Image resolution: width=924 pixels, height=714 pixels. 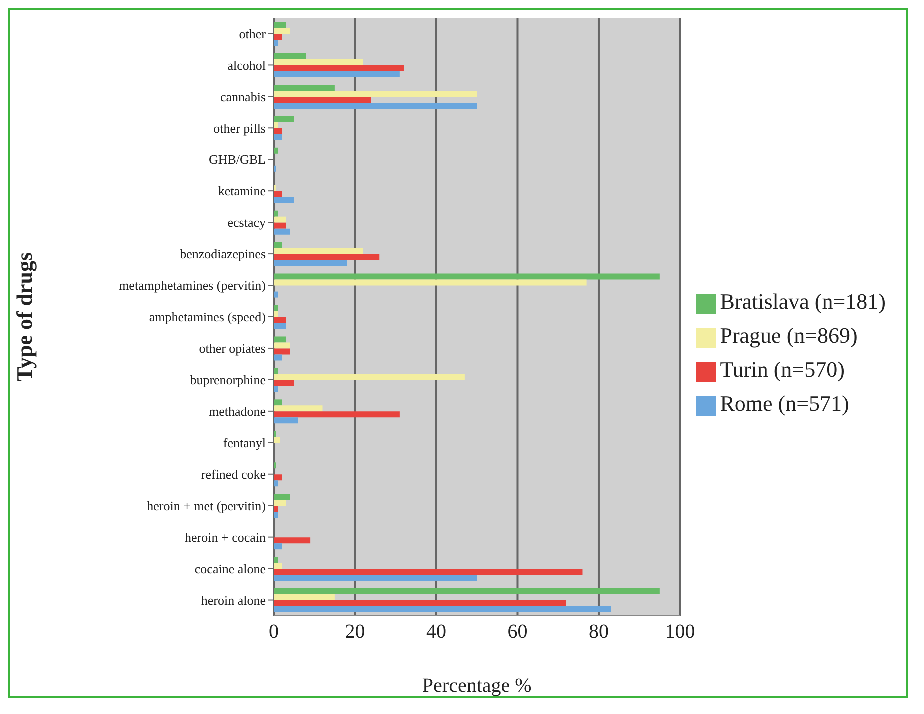 I want to click on y-tick-label: methadone, so click(x=237, y=412).